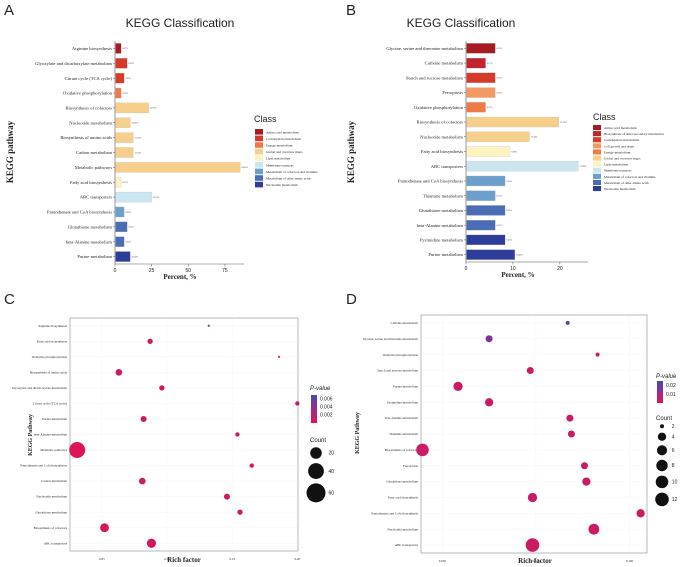  What do you see at coordinates (121, 227) in the screenshot?
I see `bar-glutathione-metabolism` at bounding box center [121, 227].